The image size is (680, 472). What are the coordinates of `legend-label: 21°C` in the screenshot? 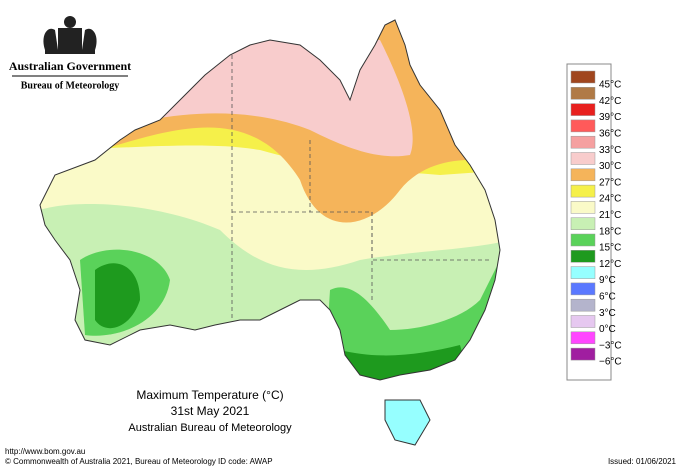 It's located at (610, 215).